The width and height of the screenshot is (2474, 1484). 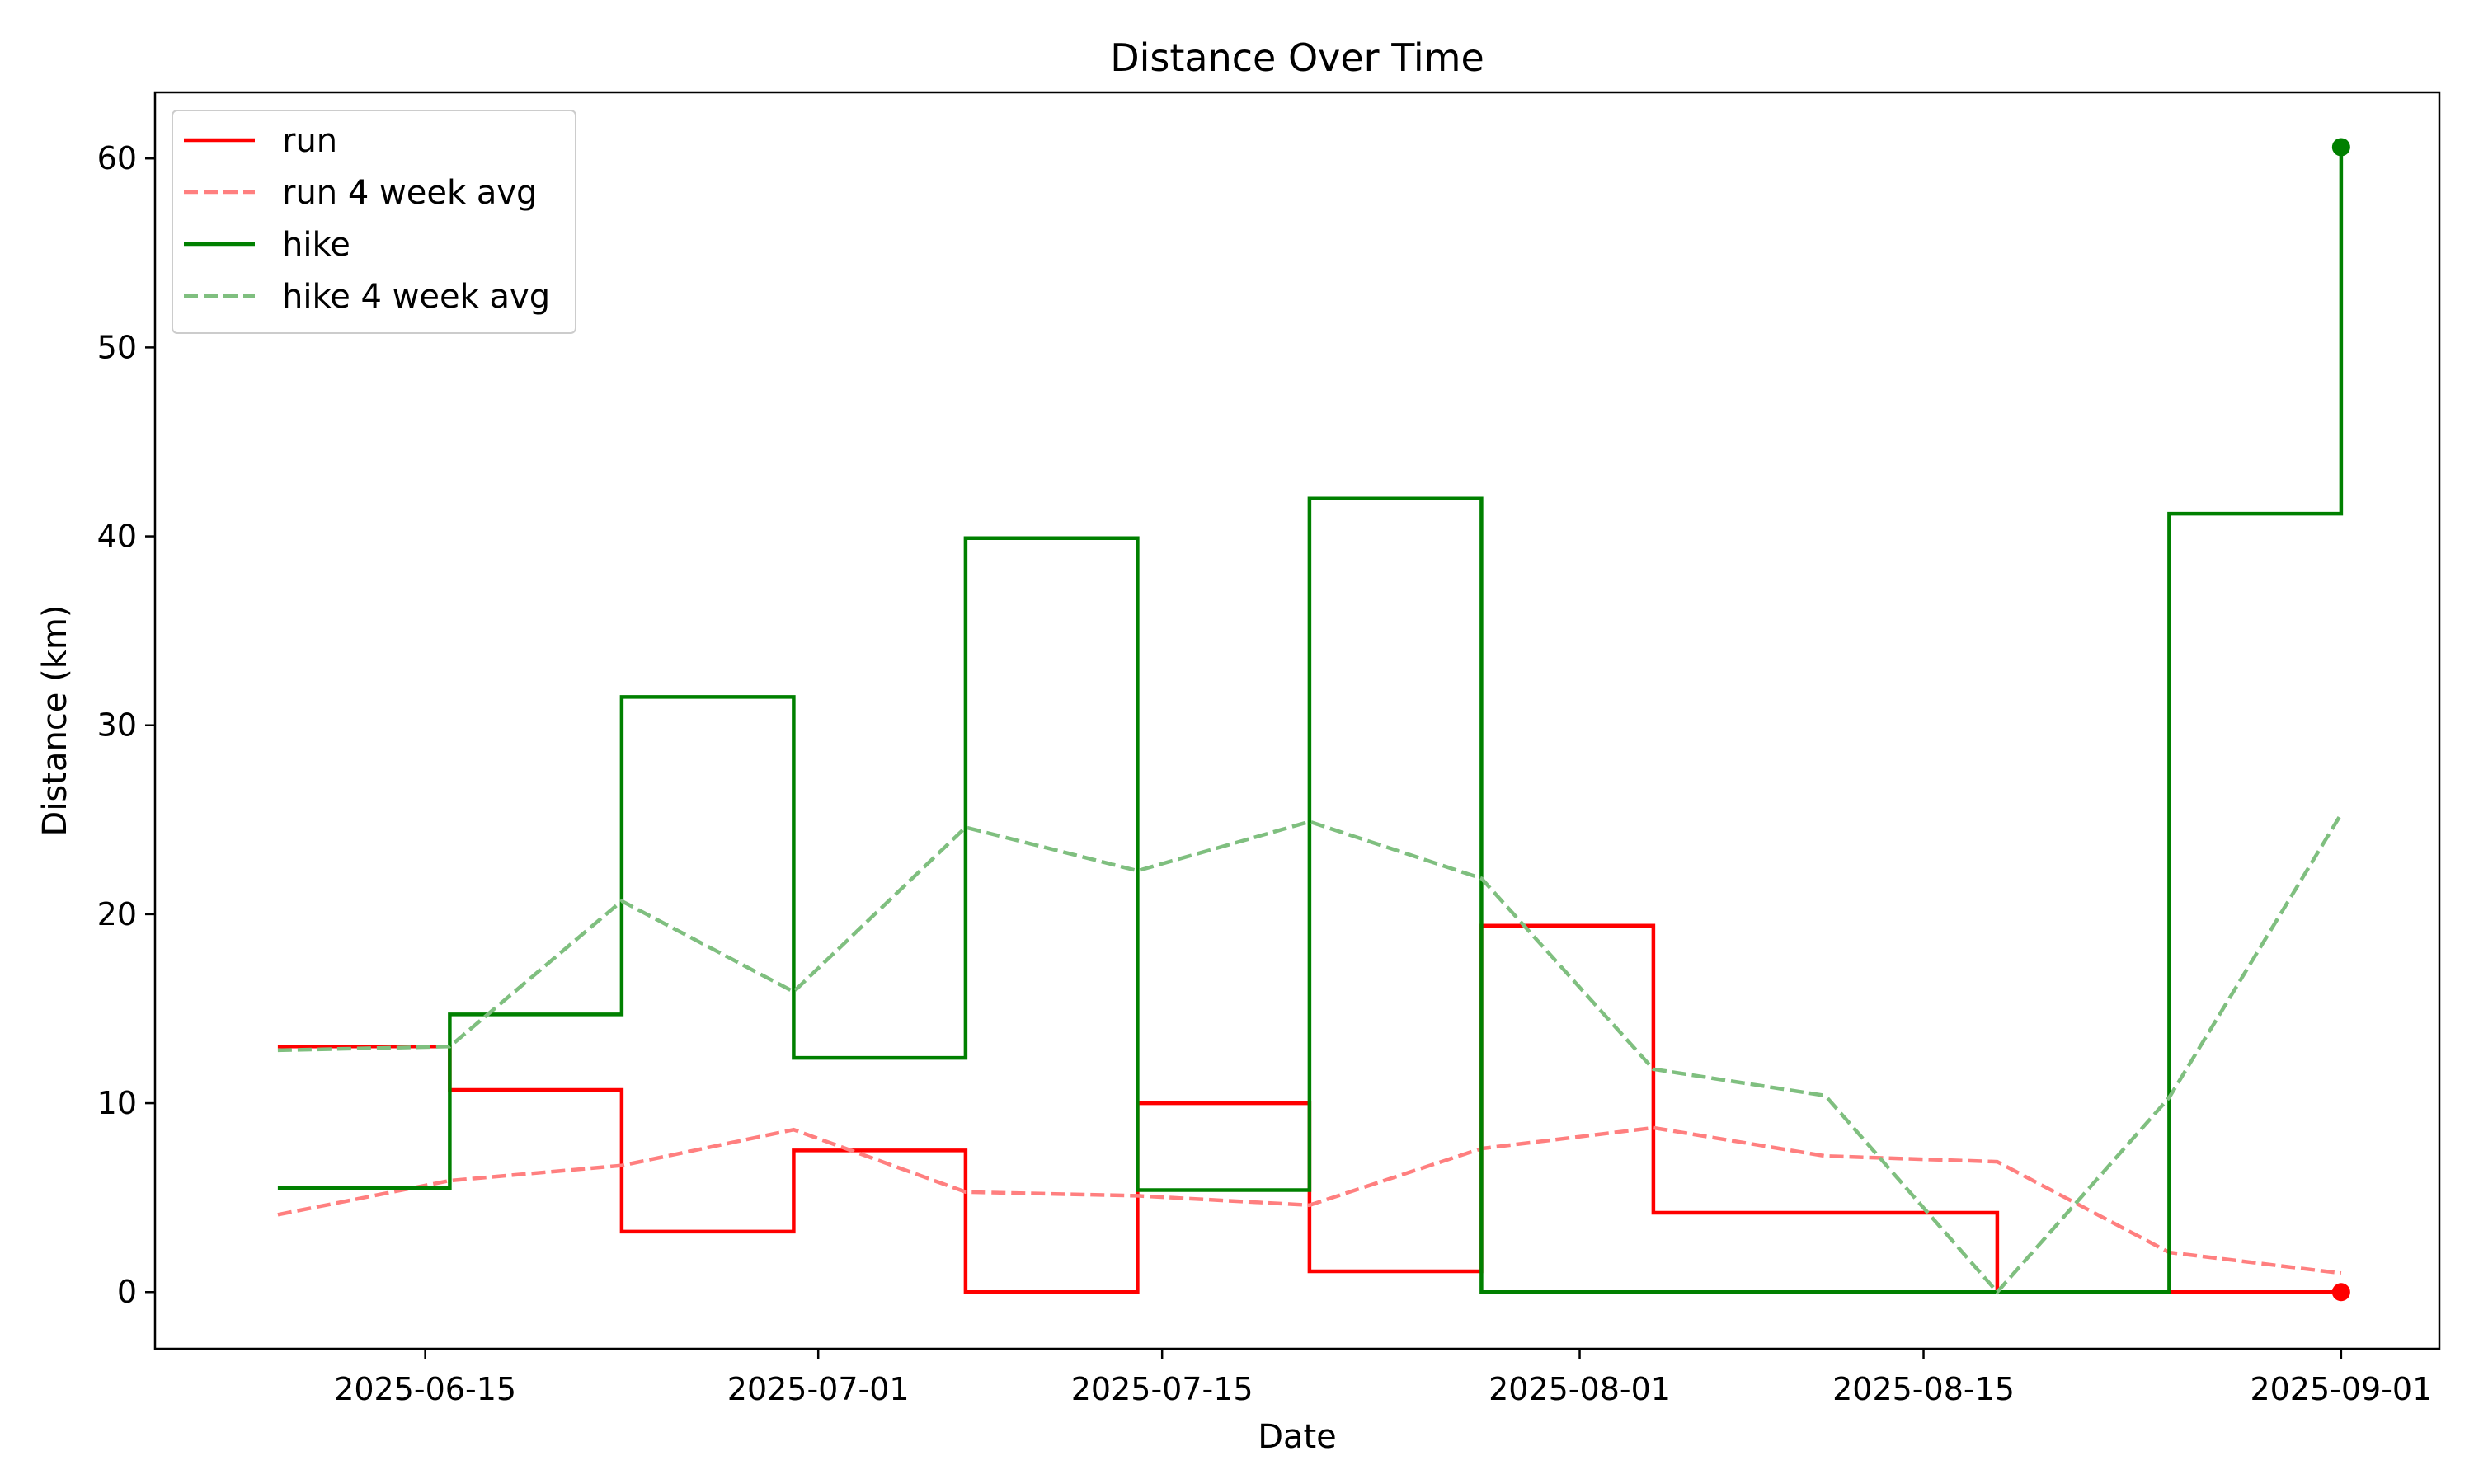 I want to click on legend-label: hike, so click(x=316, y=245).